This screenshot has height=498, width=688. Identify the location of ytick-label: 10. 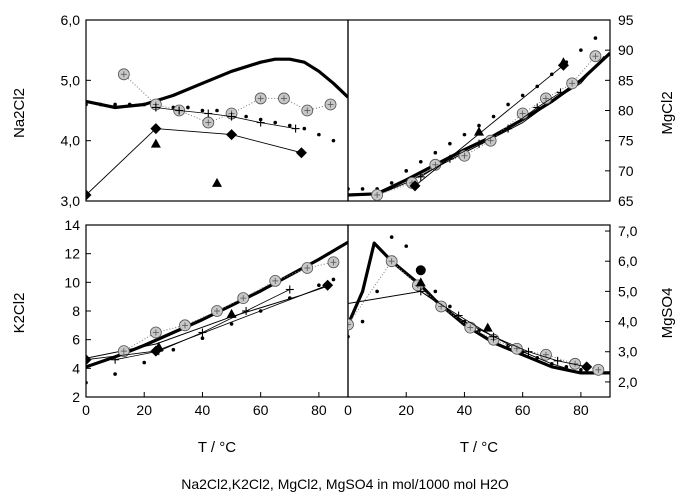
(72, 282).